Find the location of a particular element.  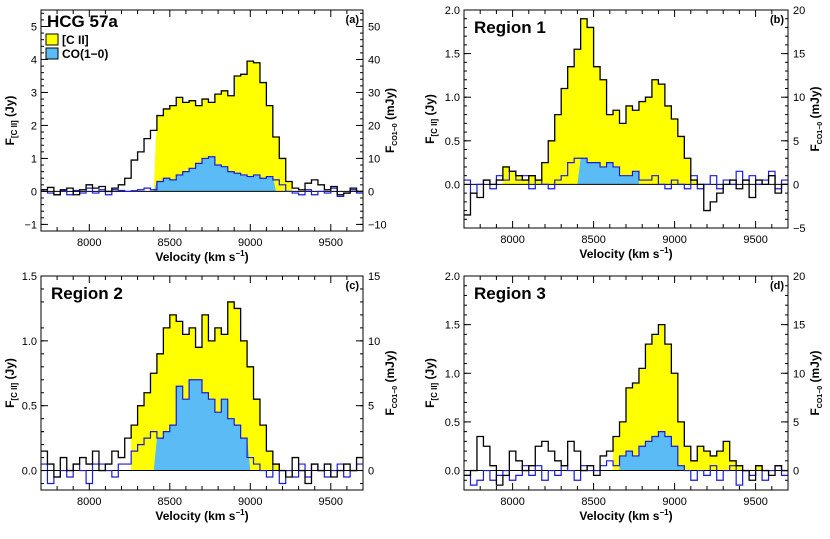

y-left-tick-label: 2.0 is located at coordinates (452, 277).